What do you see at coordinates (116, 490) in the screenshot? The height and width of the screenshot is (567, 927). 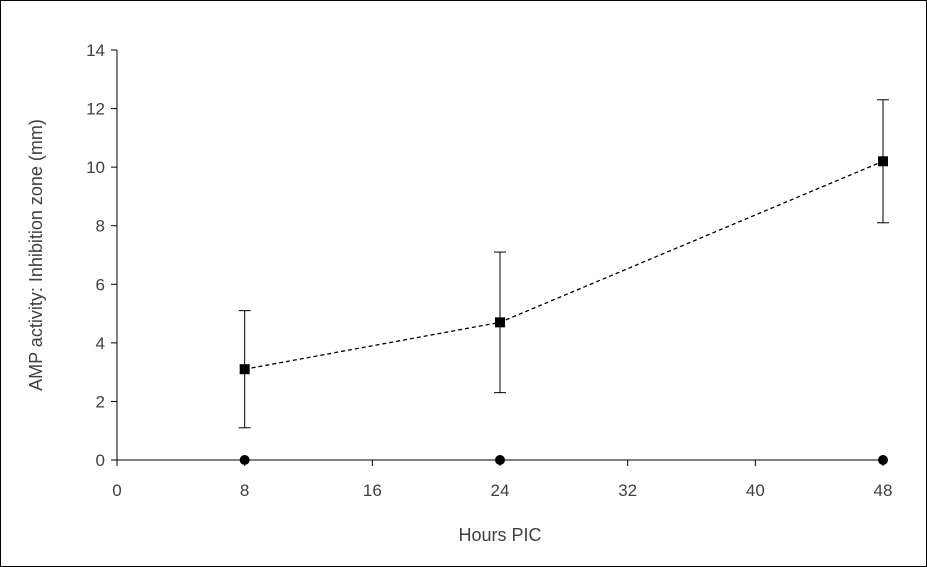 I see `x-tick-label: 0` at bounding box center [116, 490].